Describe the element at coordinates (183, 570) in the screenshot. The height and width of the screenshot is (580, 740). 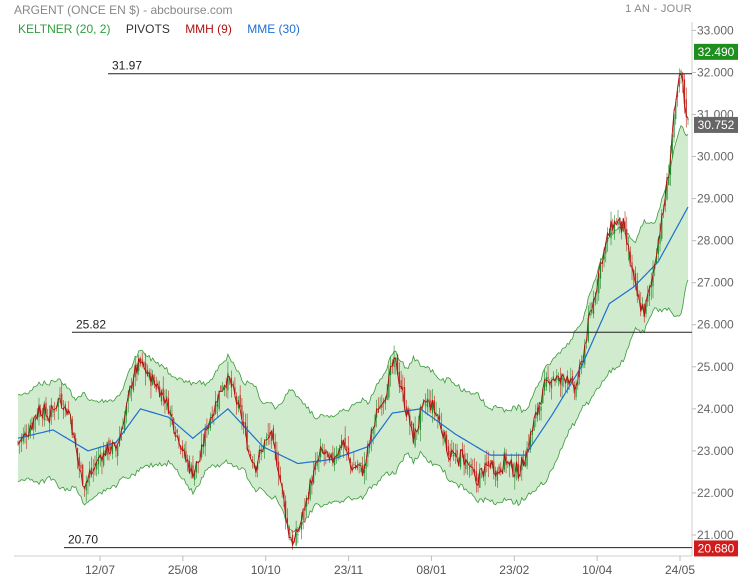
I see `x-tick-label: 25/08` at that location.